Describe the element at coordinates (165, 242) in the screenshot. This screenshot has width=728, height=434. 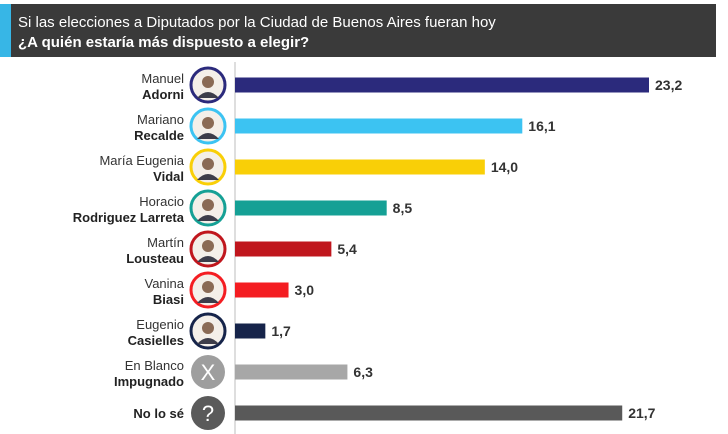
I see `category-label-first: Martín` at that location.